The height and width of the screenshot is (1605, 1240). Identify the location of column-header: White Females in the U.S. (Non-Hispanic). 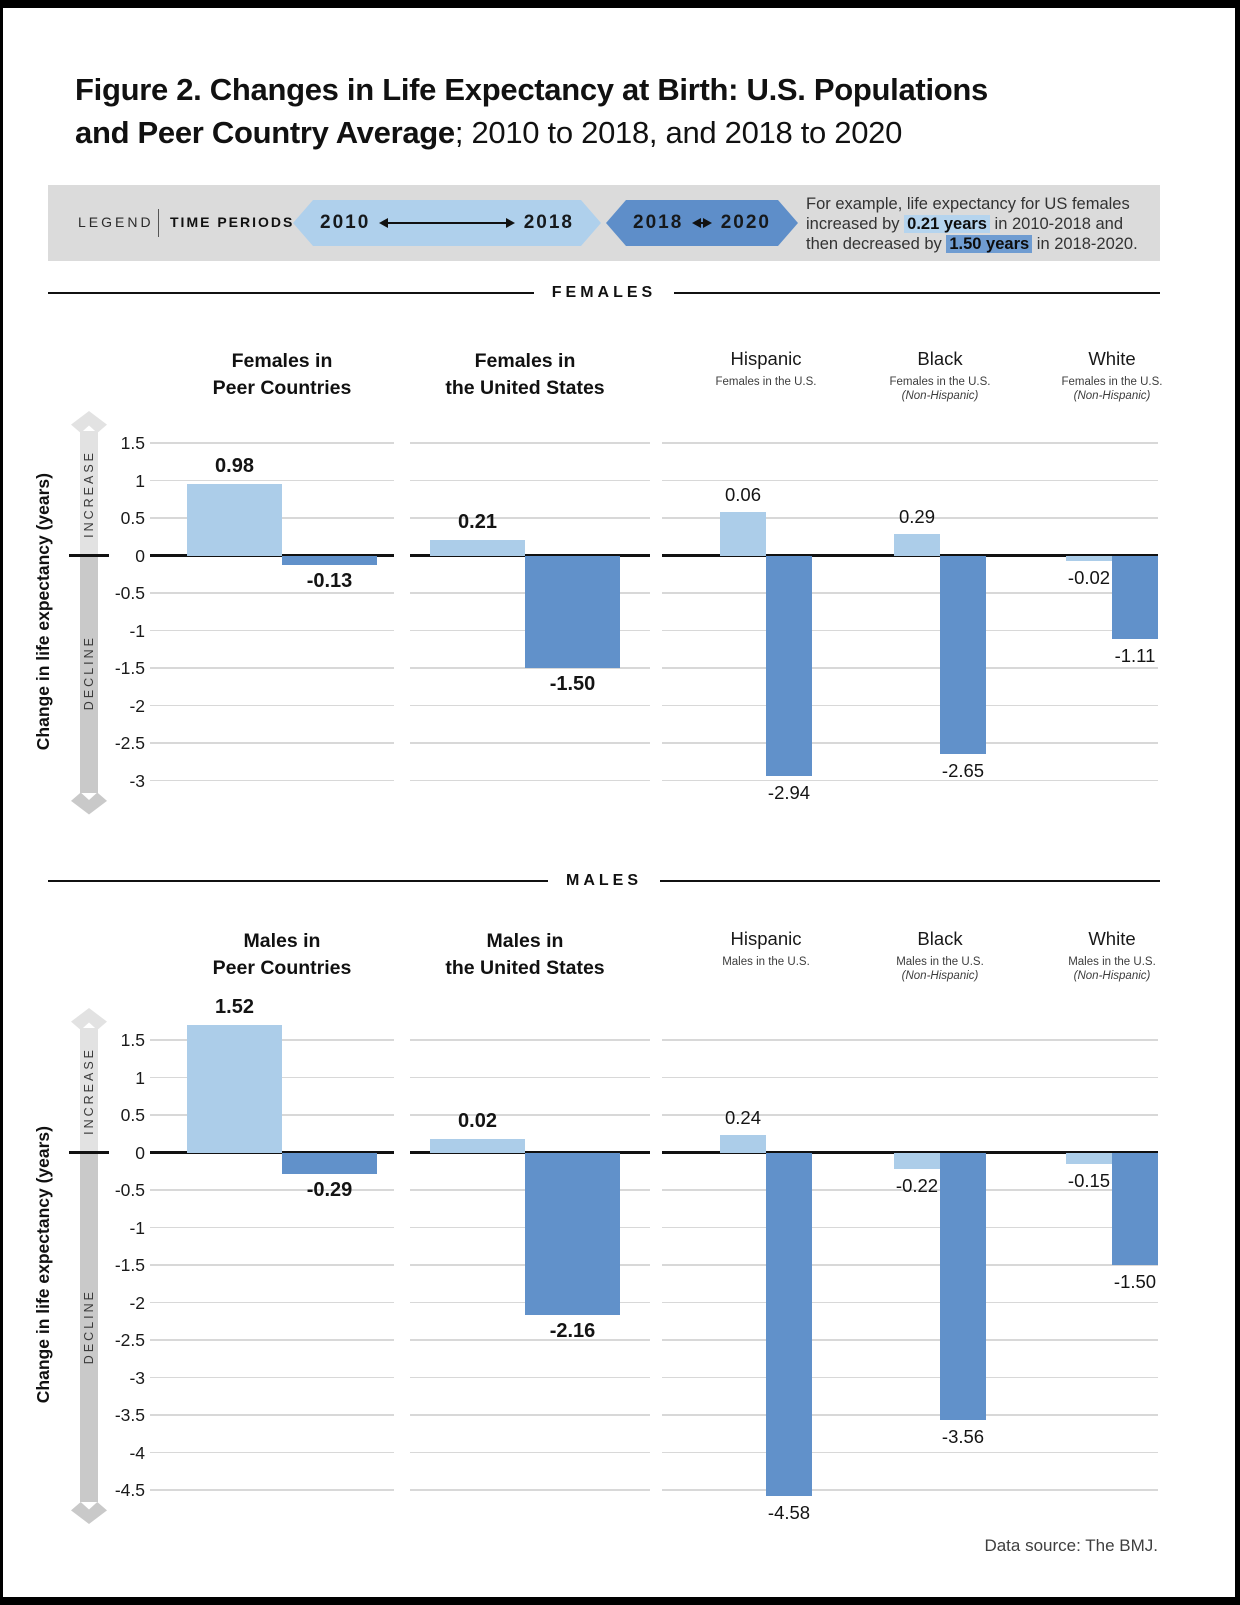
(1112, 375).